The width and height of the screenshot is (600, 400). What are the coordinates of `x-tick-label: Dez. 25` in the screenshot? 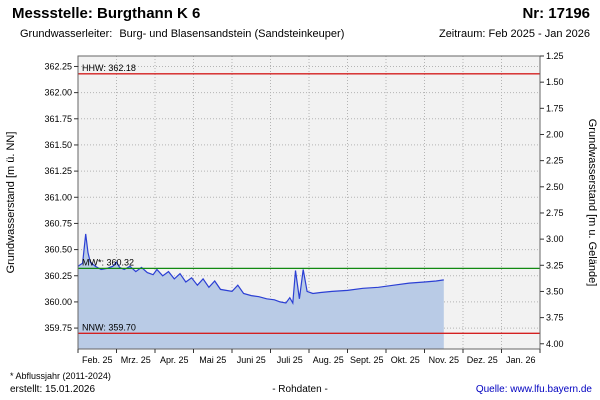 It's located at (482, 360).